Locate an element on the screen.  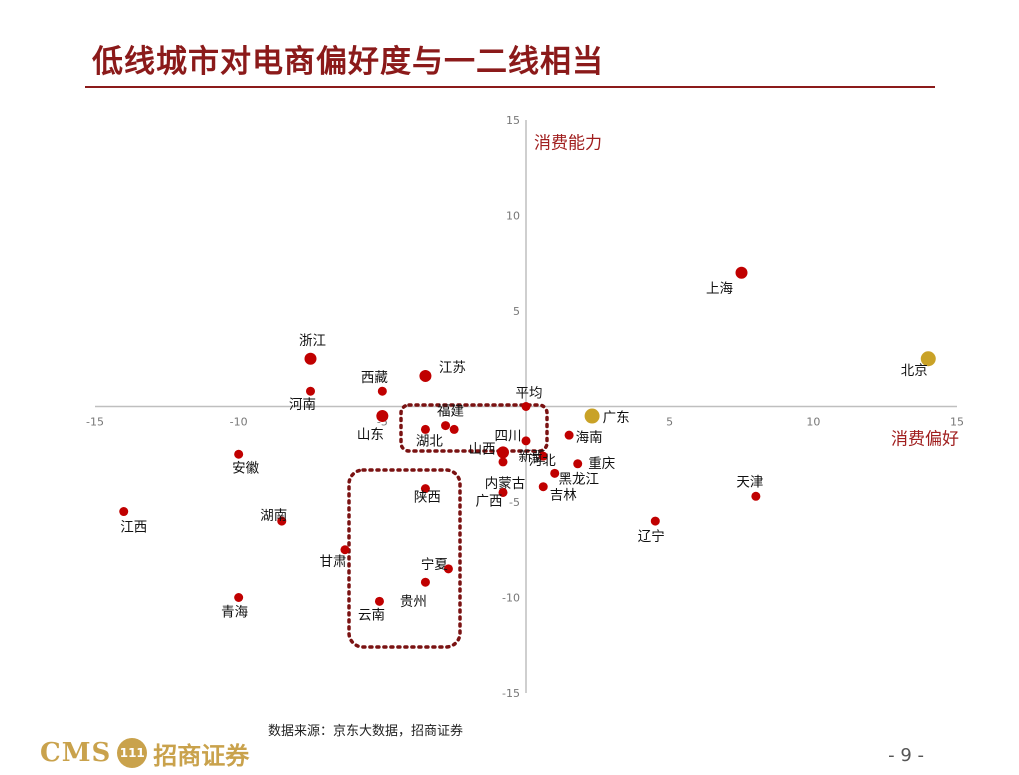
y-tick-label: 15 is located at coordinates (513, 120).